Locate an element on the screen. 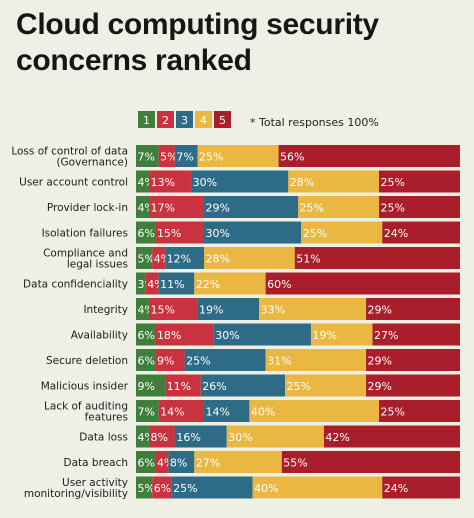 The image size is (474, 518). category-label: Lack of auditing features is located at coordinates (86, 412).